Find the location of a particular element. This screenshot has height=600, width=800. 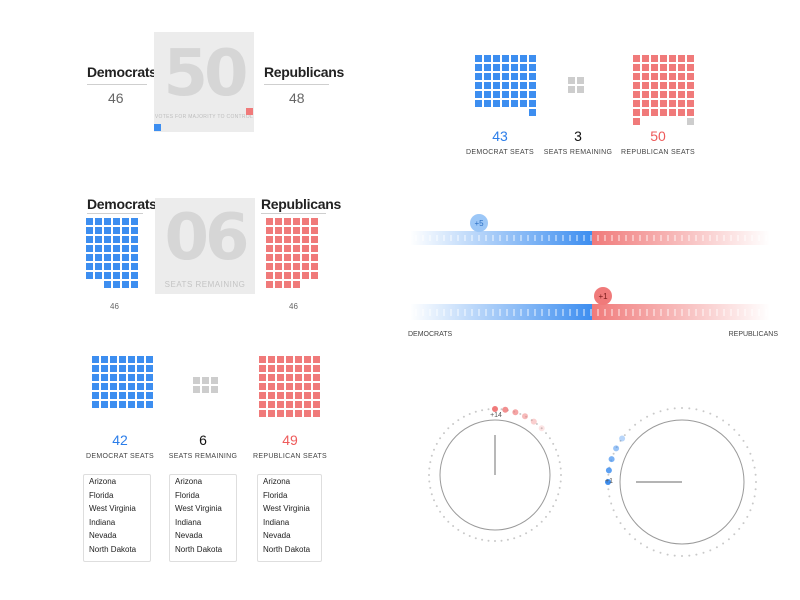

panel-c-rep-name: Republicans is located at coordinates (301, 204).